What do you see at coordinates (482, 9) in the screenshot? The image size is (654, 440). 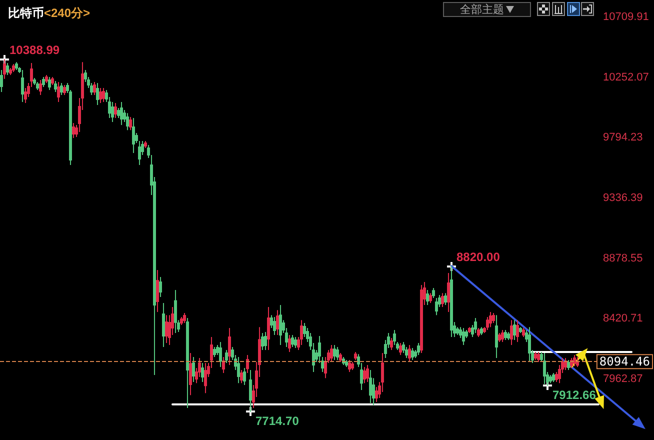 I see `annotation: 全部主题` at bounding box center [482, 9].